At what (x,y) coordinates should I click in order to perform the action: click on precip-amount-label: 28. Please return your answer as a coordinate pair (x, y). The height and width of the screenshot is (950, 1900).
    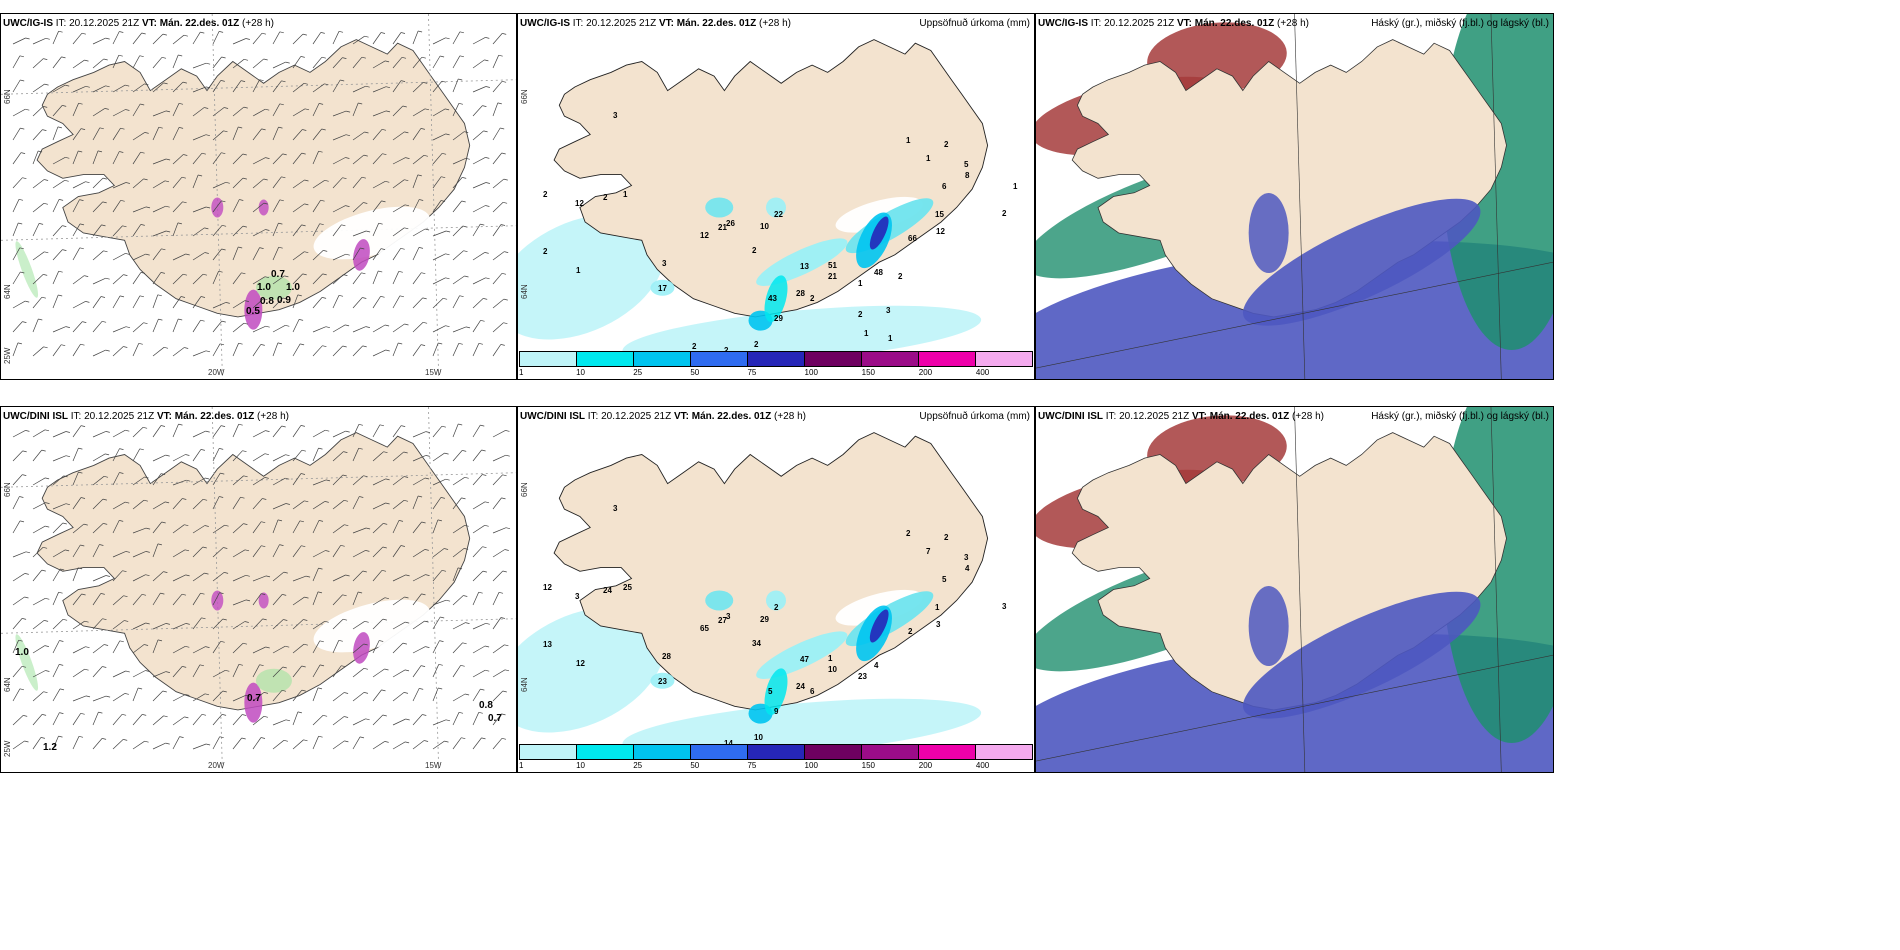
    Looking at the image, I should click on (800, 293).